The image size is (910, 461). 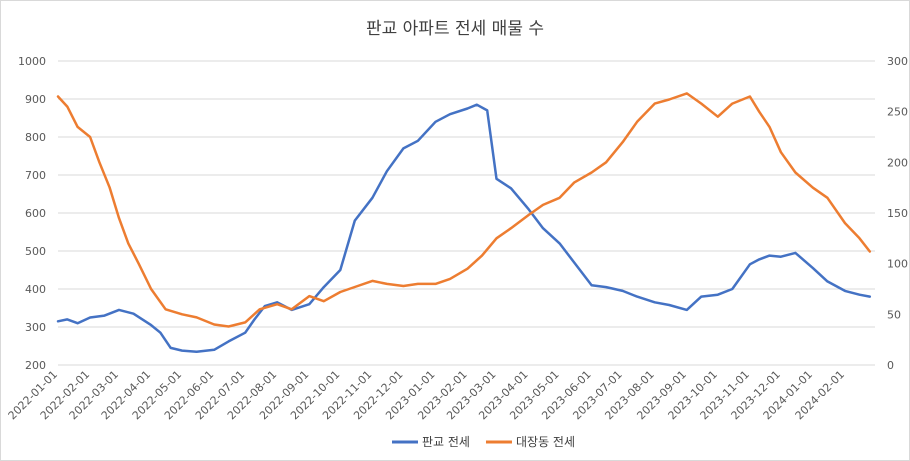 What do you see at coordinates (35, 327) in the screenshot?
I see `y-left-tick-label: 300` at bounding box center [35, 327].